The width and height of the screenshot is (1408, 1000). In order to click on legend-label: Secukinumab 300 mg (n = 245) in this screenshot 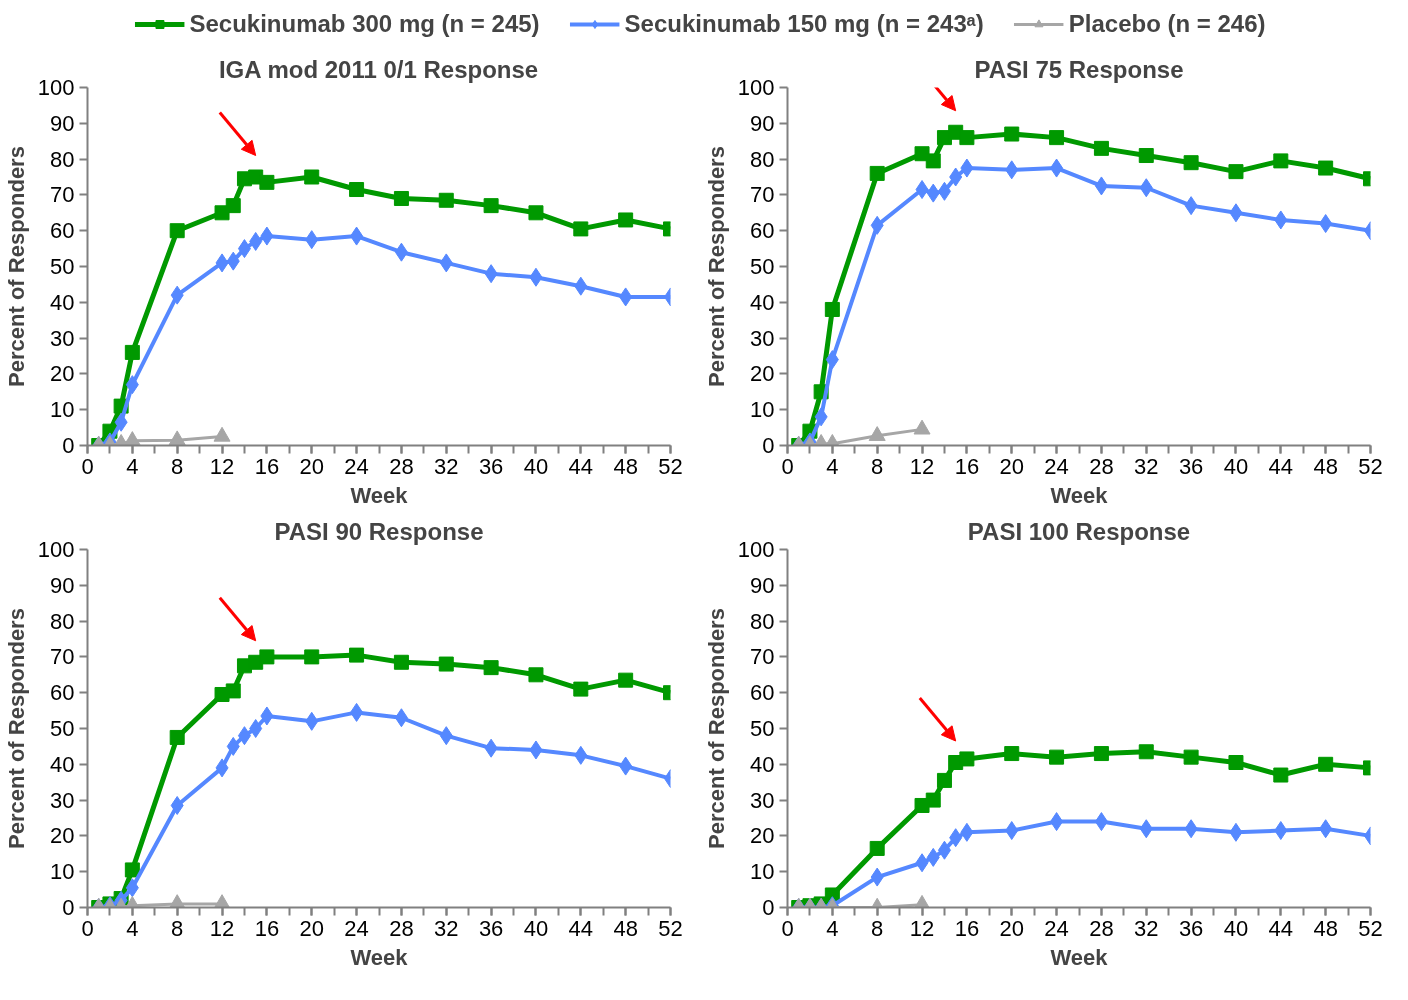, I will do `click(364, 24)`.